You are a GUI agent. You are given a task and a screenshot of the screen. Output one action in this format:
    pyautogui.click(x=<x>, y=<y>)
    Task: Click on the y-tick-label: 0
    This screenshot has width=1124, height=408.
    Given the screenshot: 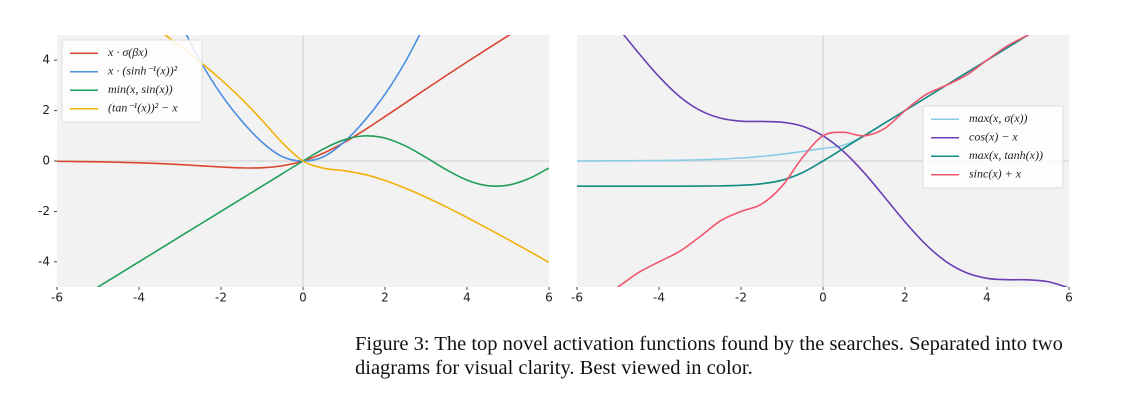 What is the action you would take?
    pyautogui.click(x=46, y=161)
    